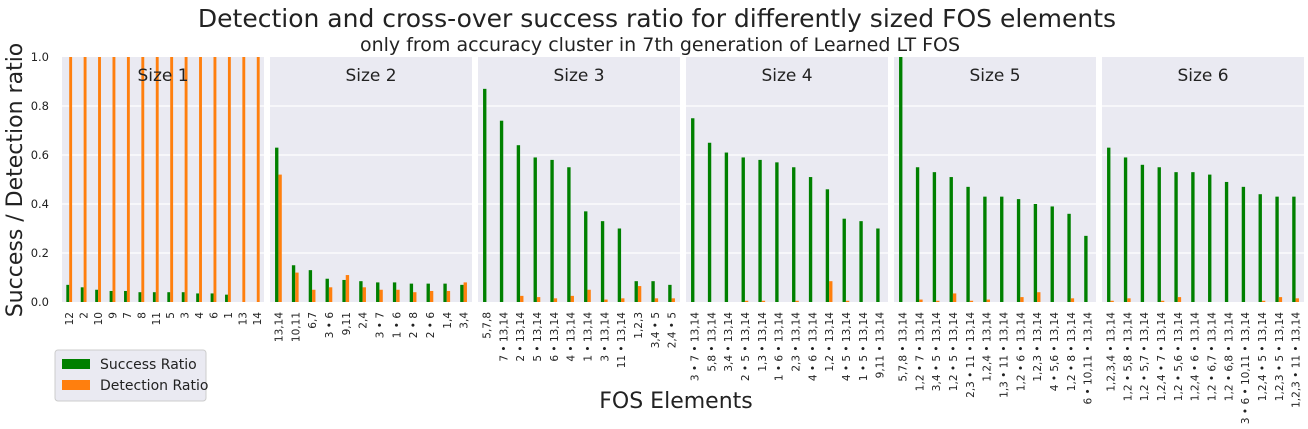 This screenshot has height=429, width=1308. What do you see at coordinates (1055, 351) in the screenshot?
I see `x-tick-label: 4 • 5,6 • 13,14` at bounding box center [1055, 351].